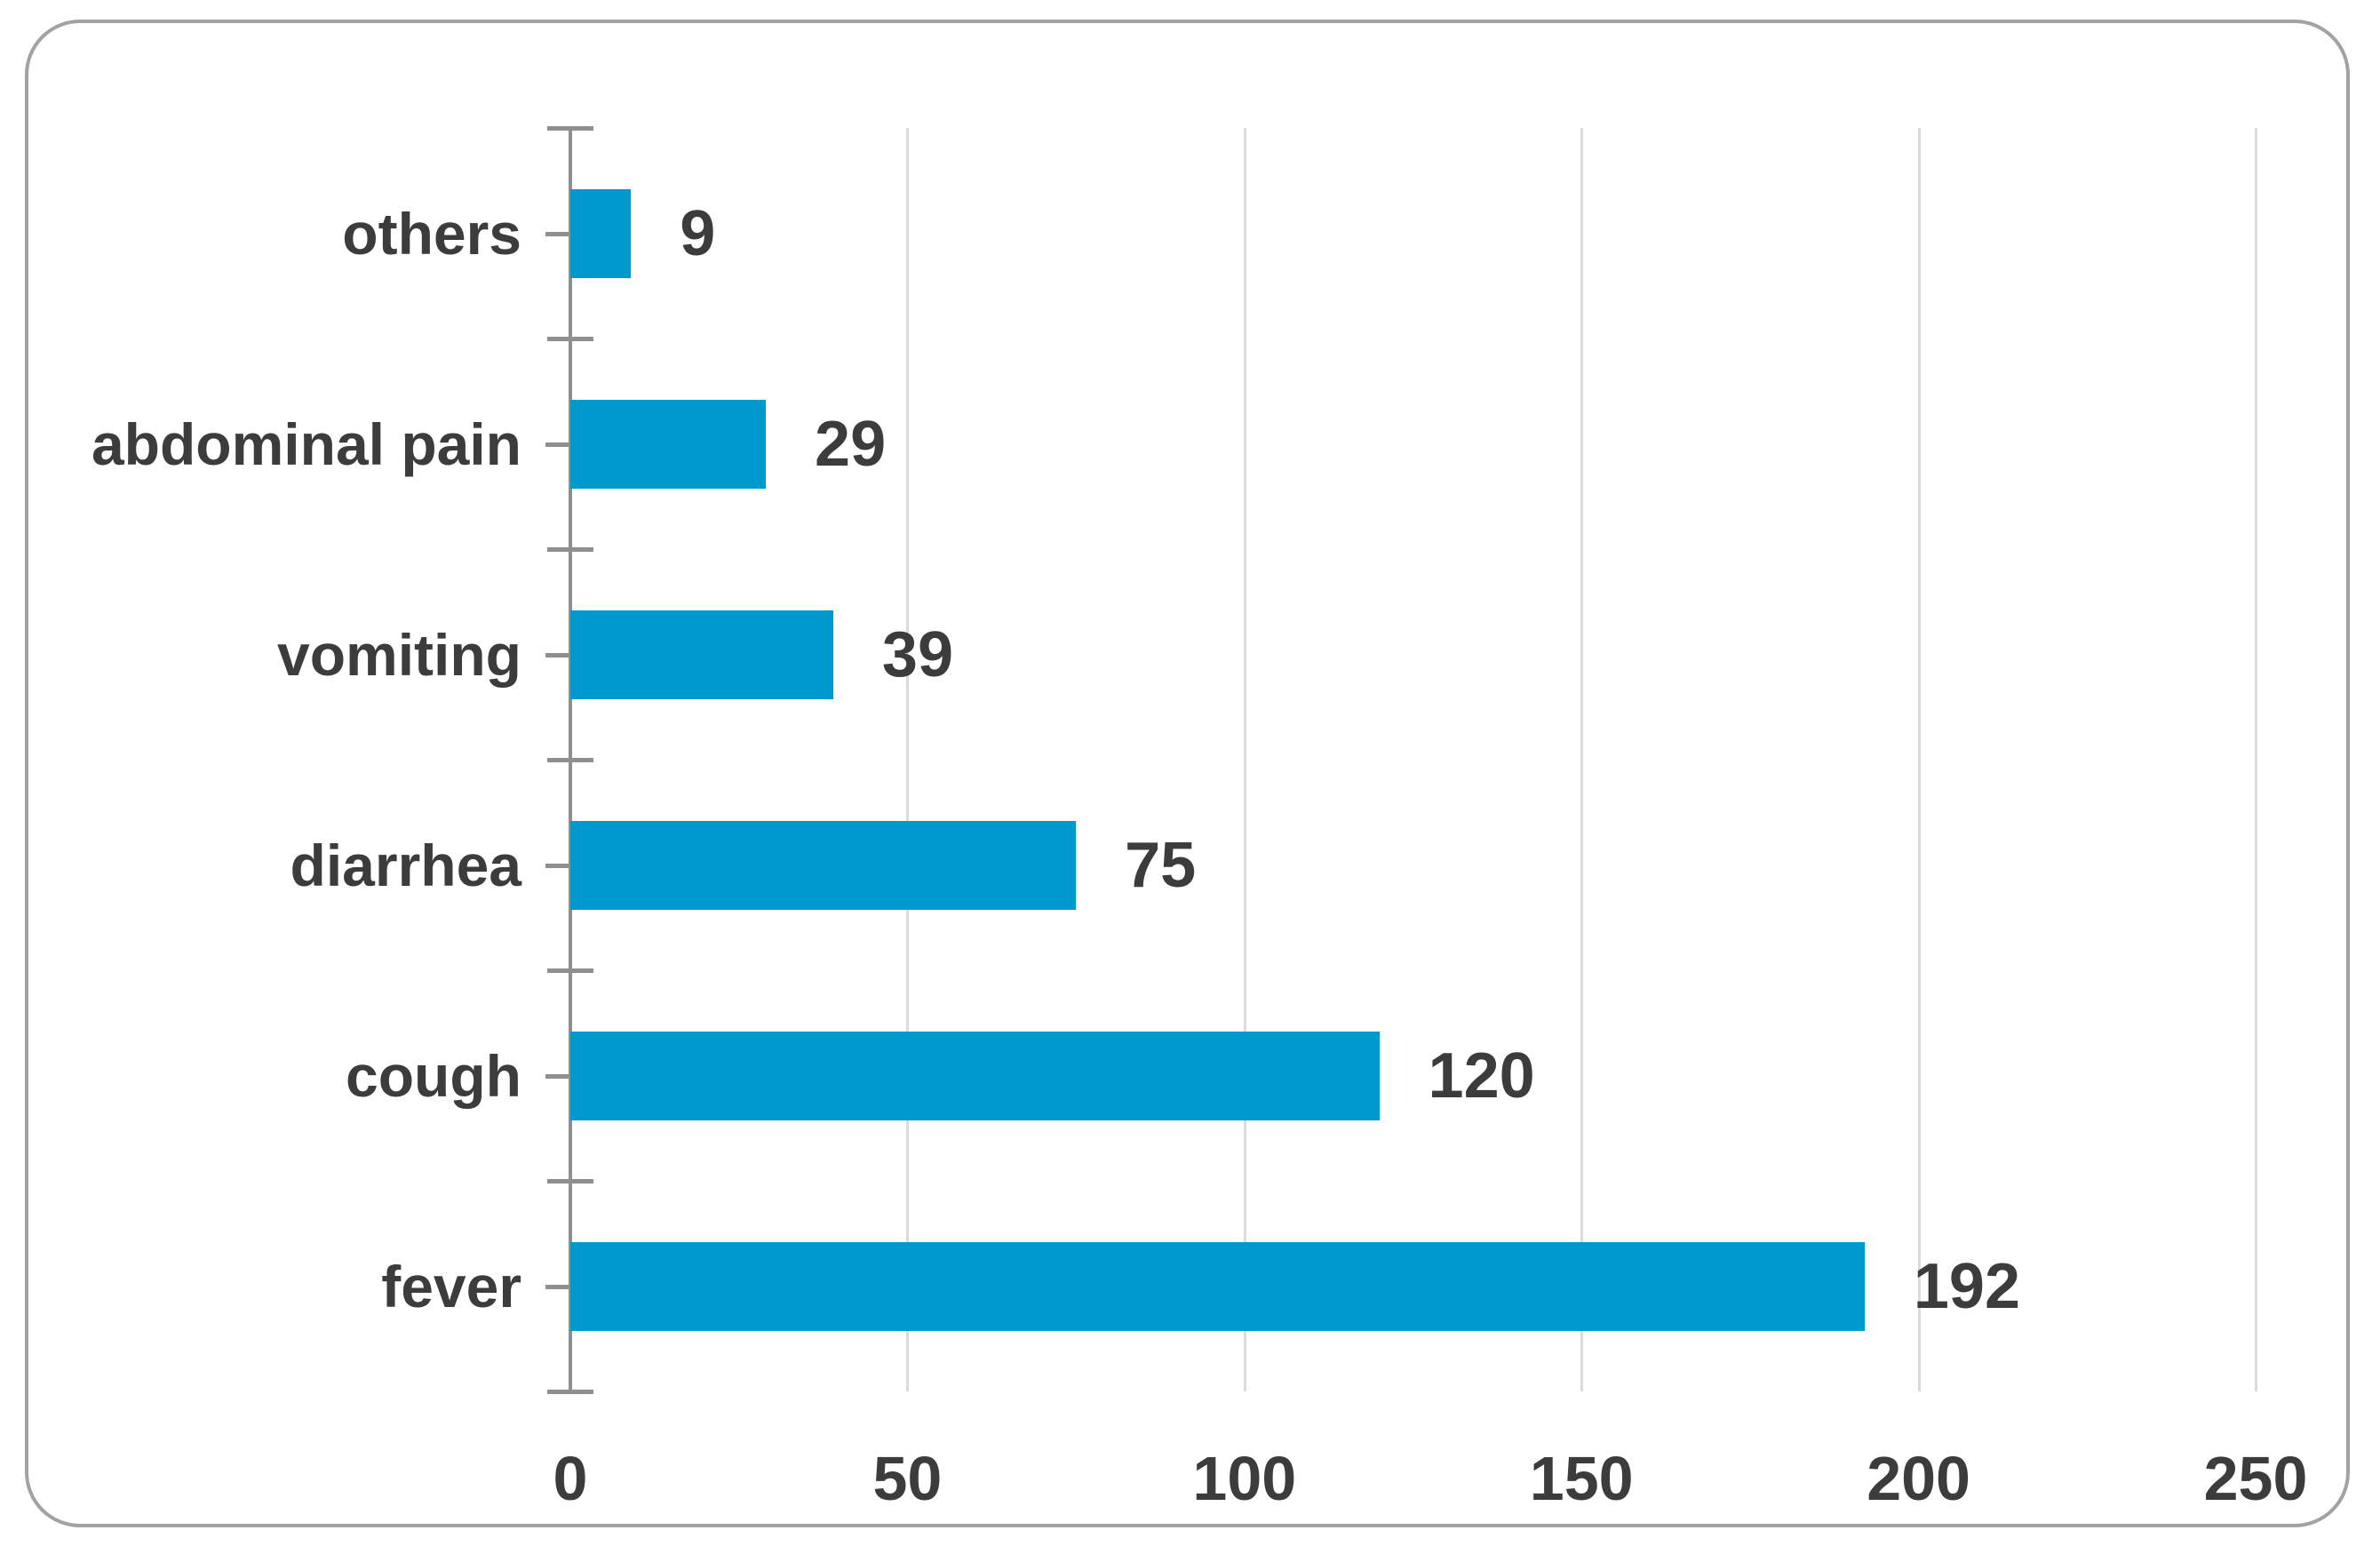  Describe the element at coordinates (975, 1075) in the screenshot. I see `bar-cough` at that location.